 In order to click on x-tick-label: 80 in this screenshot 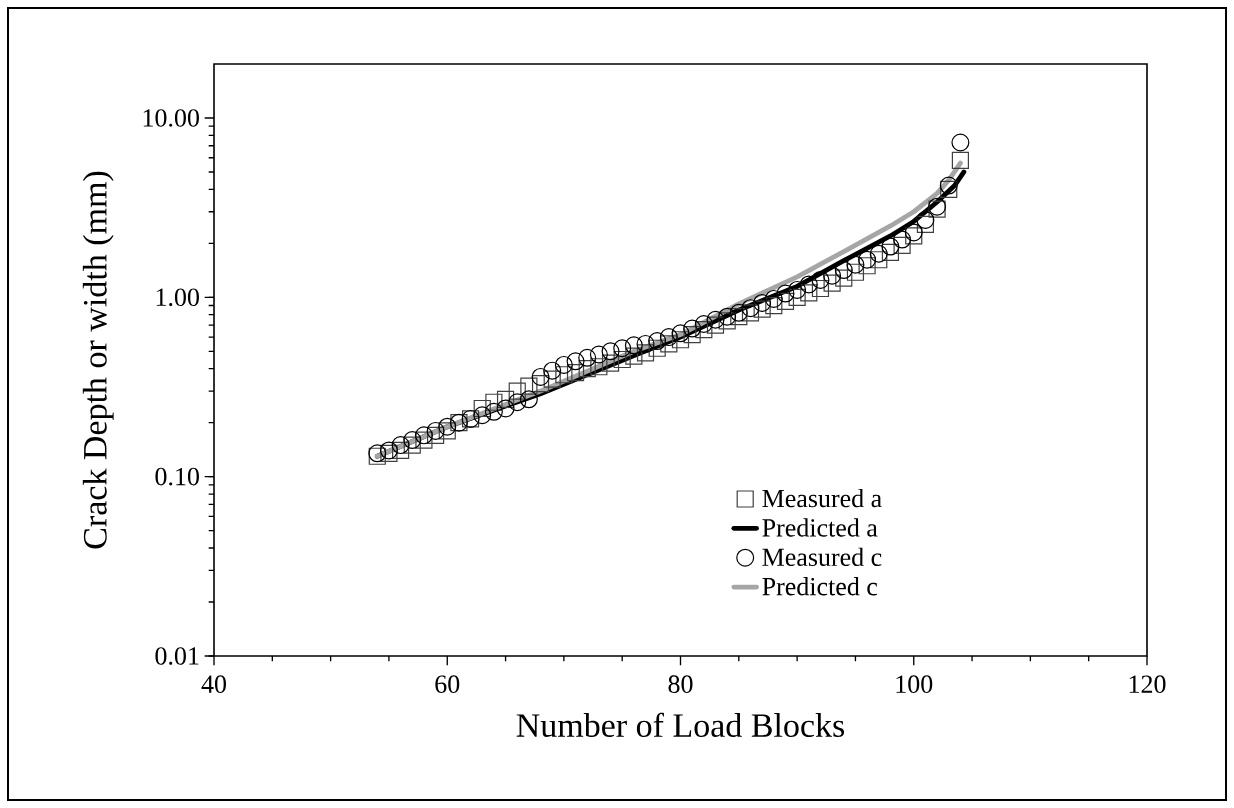, I will do `click(680, 684)`.